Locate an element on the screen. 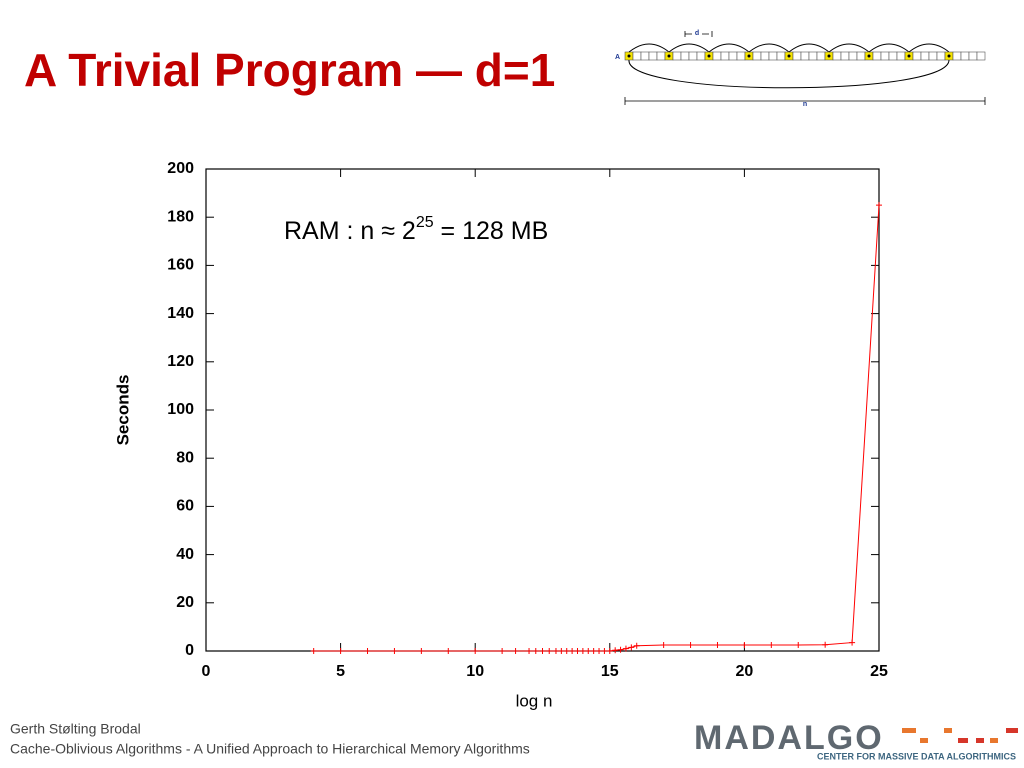 The width and height of the screenshot is (1024, 768). logo-name: MADALGO is located at coordinates (789, 738).